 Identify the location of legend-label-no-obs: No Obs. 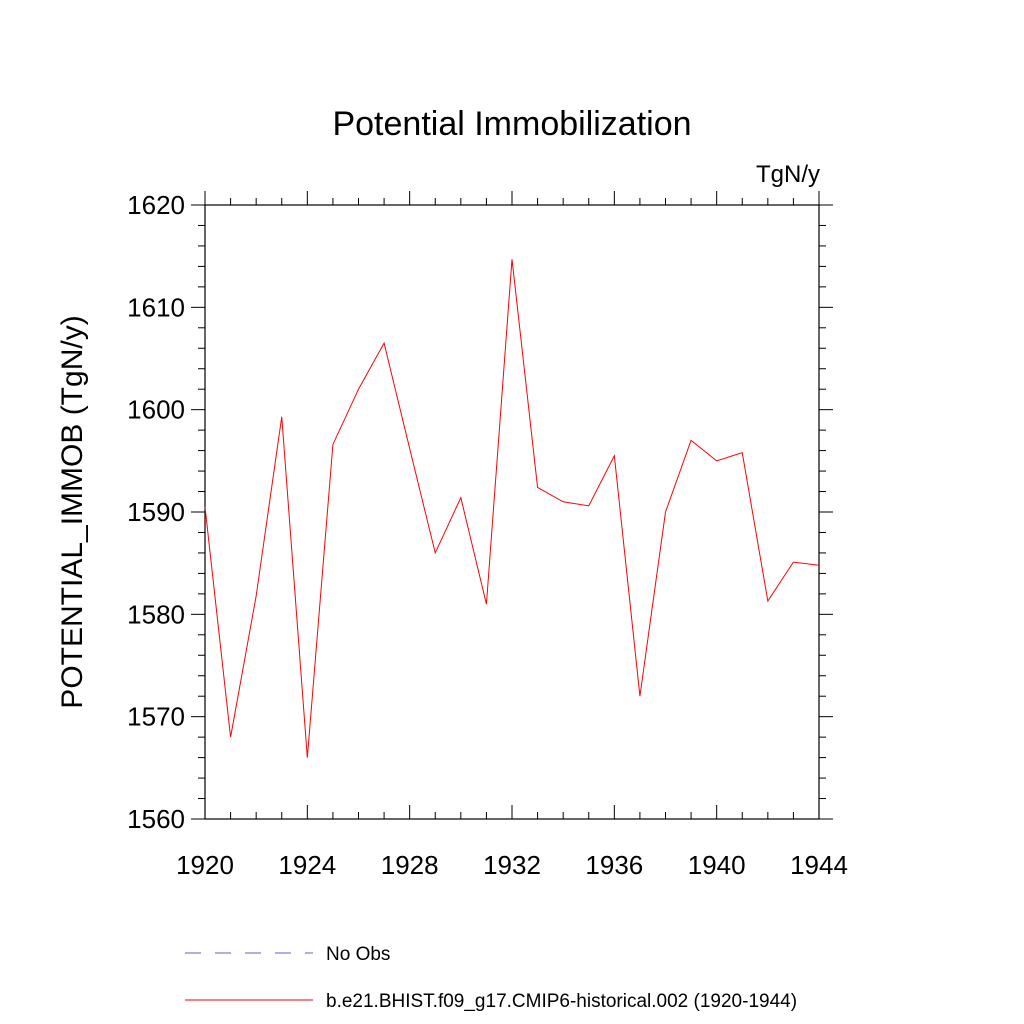
(358, 954).